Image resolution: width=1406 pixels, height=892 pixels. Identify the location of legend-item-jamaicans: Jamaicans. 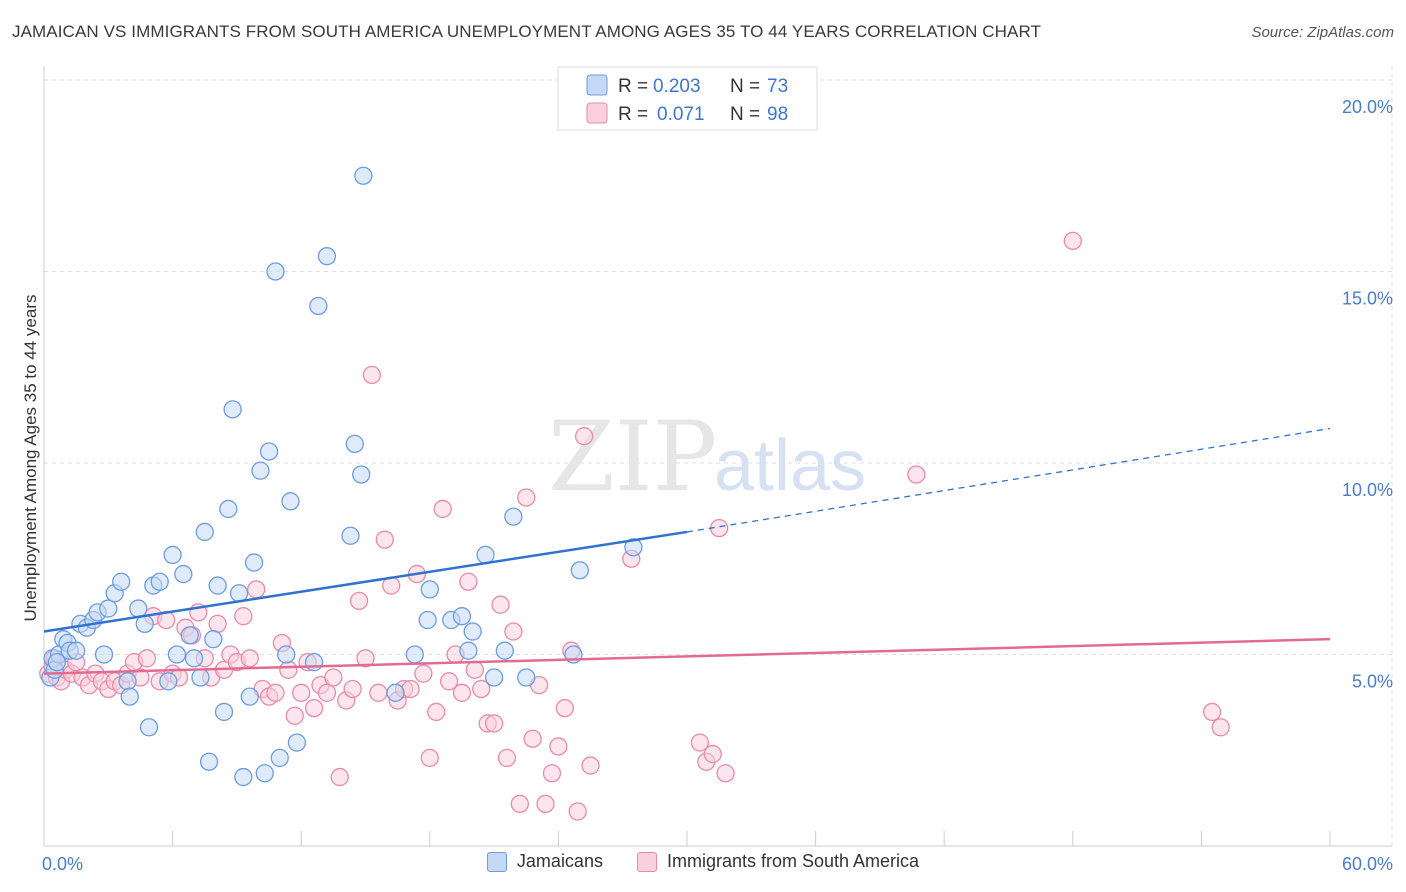
(544, 861).